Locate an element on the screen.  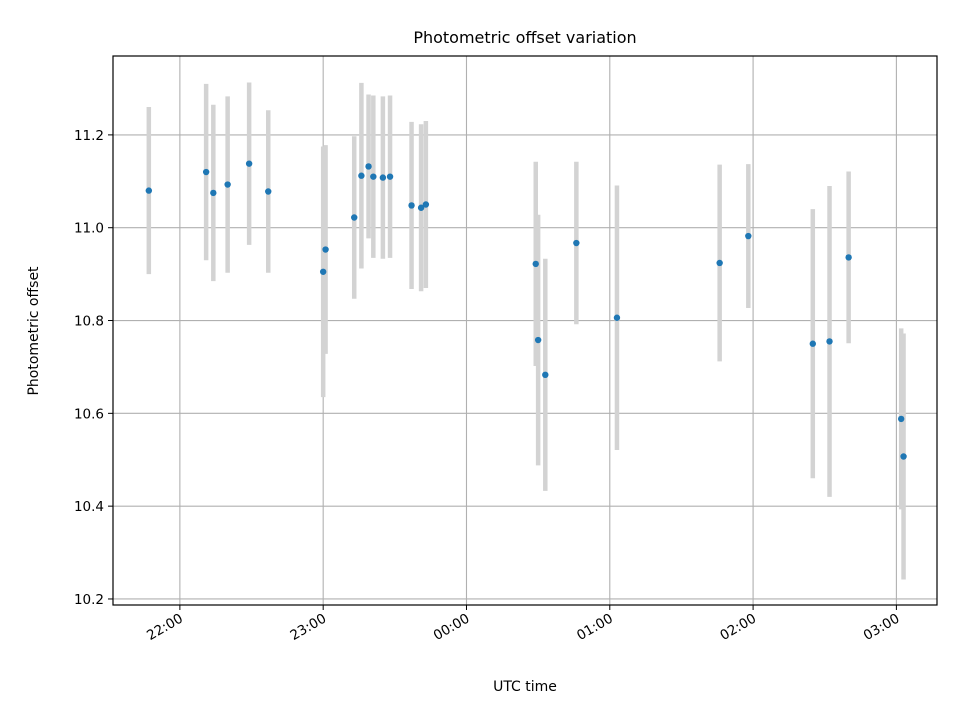
x-axis-label: UTC time is located at coordinates (525, 687).